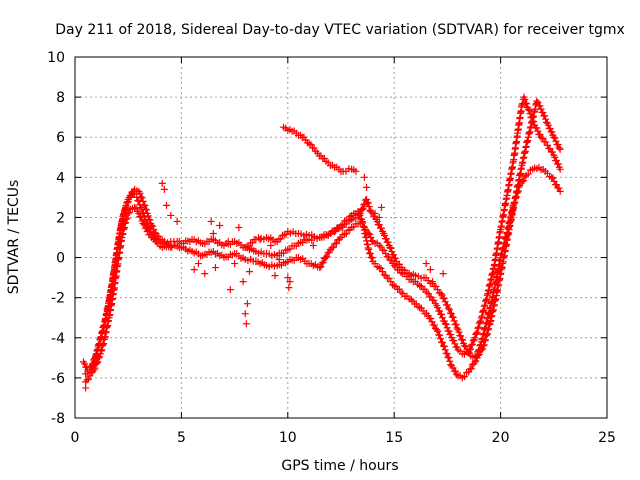 The image size is (640, 480). I want to click on y-tick-label: 0, so click(60, 259).